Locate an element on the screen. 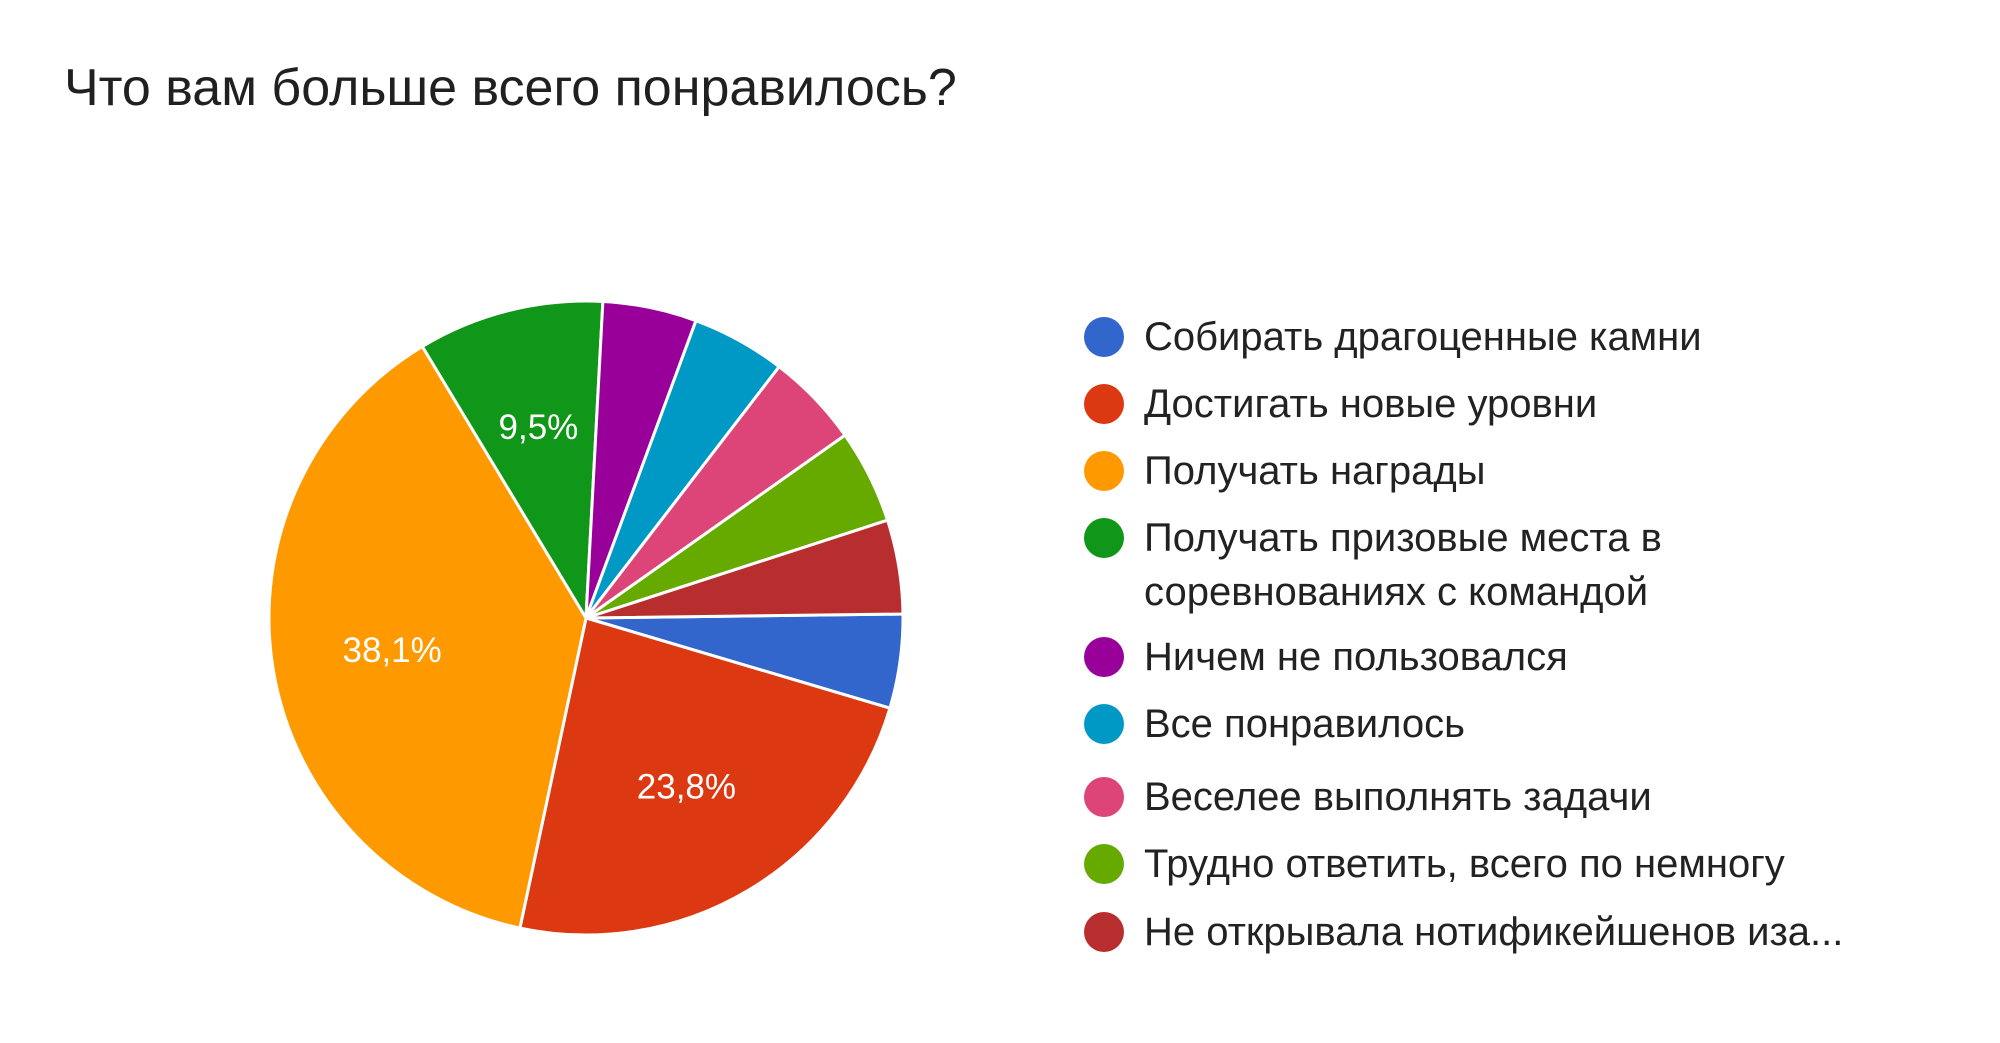  legend-label: Все понравилось is located at coordinates (1304, 724).